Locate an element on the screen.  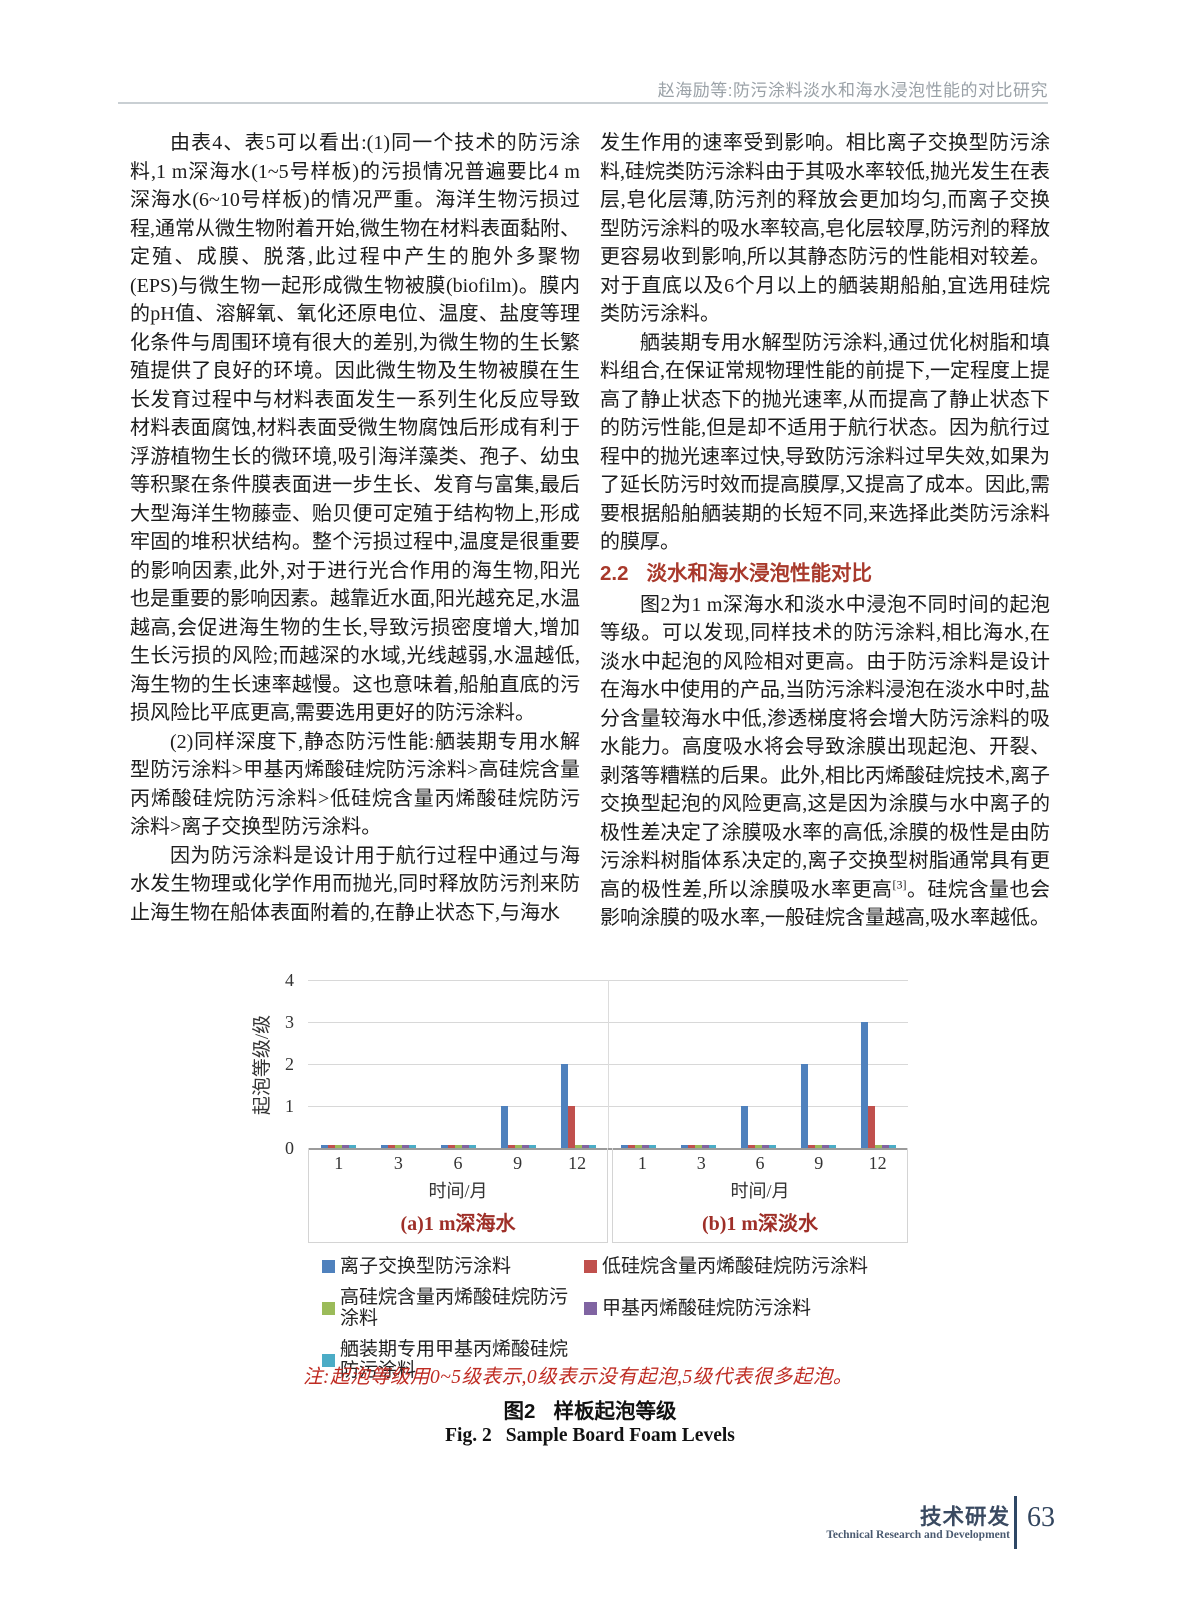
figure-number-en: Fig. 2 is located at coordinates (468, 1435).